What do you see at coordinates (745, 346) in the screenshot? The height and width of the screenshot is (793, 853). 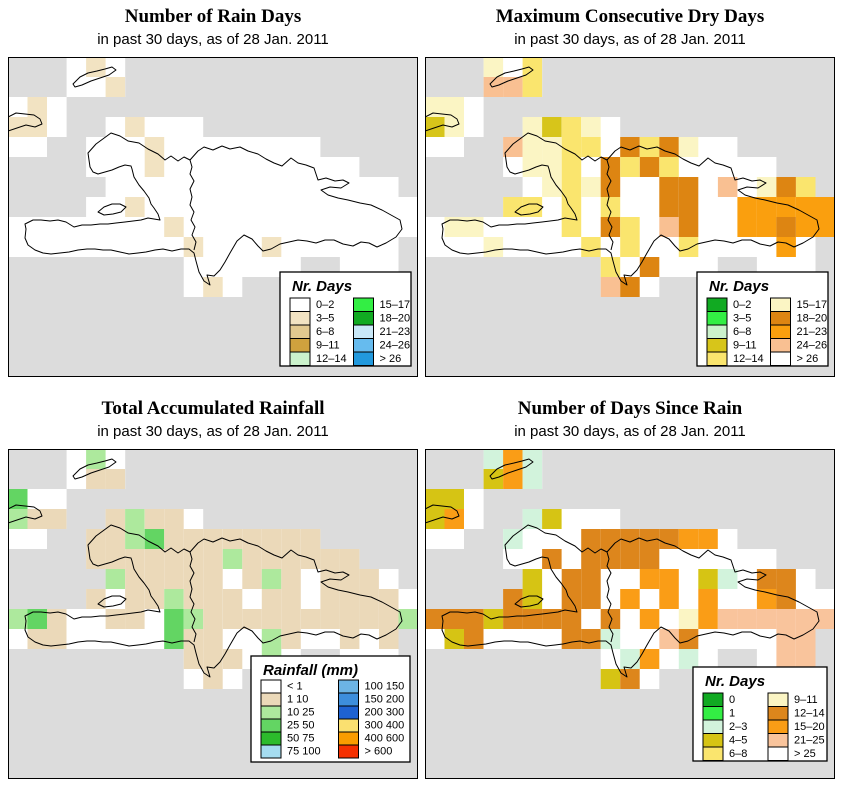 I see `legend-label: 9–11` at bounding box center [745, 346].